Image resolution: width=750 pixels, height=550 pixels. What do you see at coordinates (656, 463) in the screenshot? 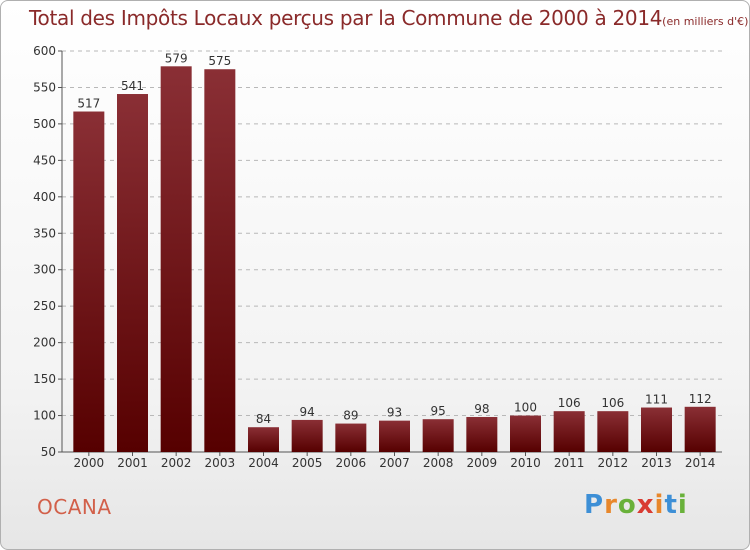
I see `x-tick-label-2013: 2013` at bounding box center [656, 463].